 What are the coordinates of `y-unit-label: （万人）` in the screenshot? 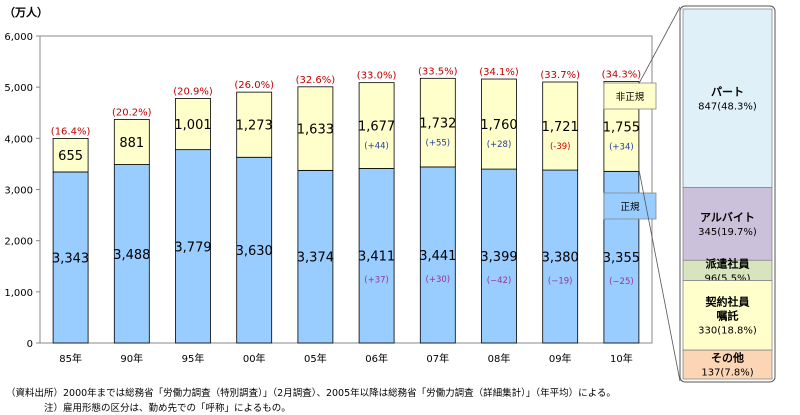 It's located at (26, 12).